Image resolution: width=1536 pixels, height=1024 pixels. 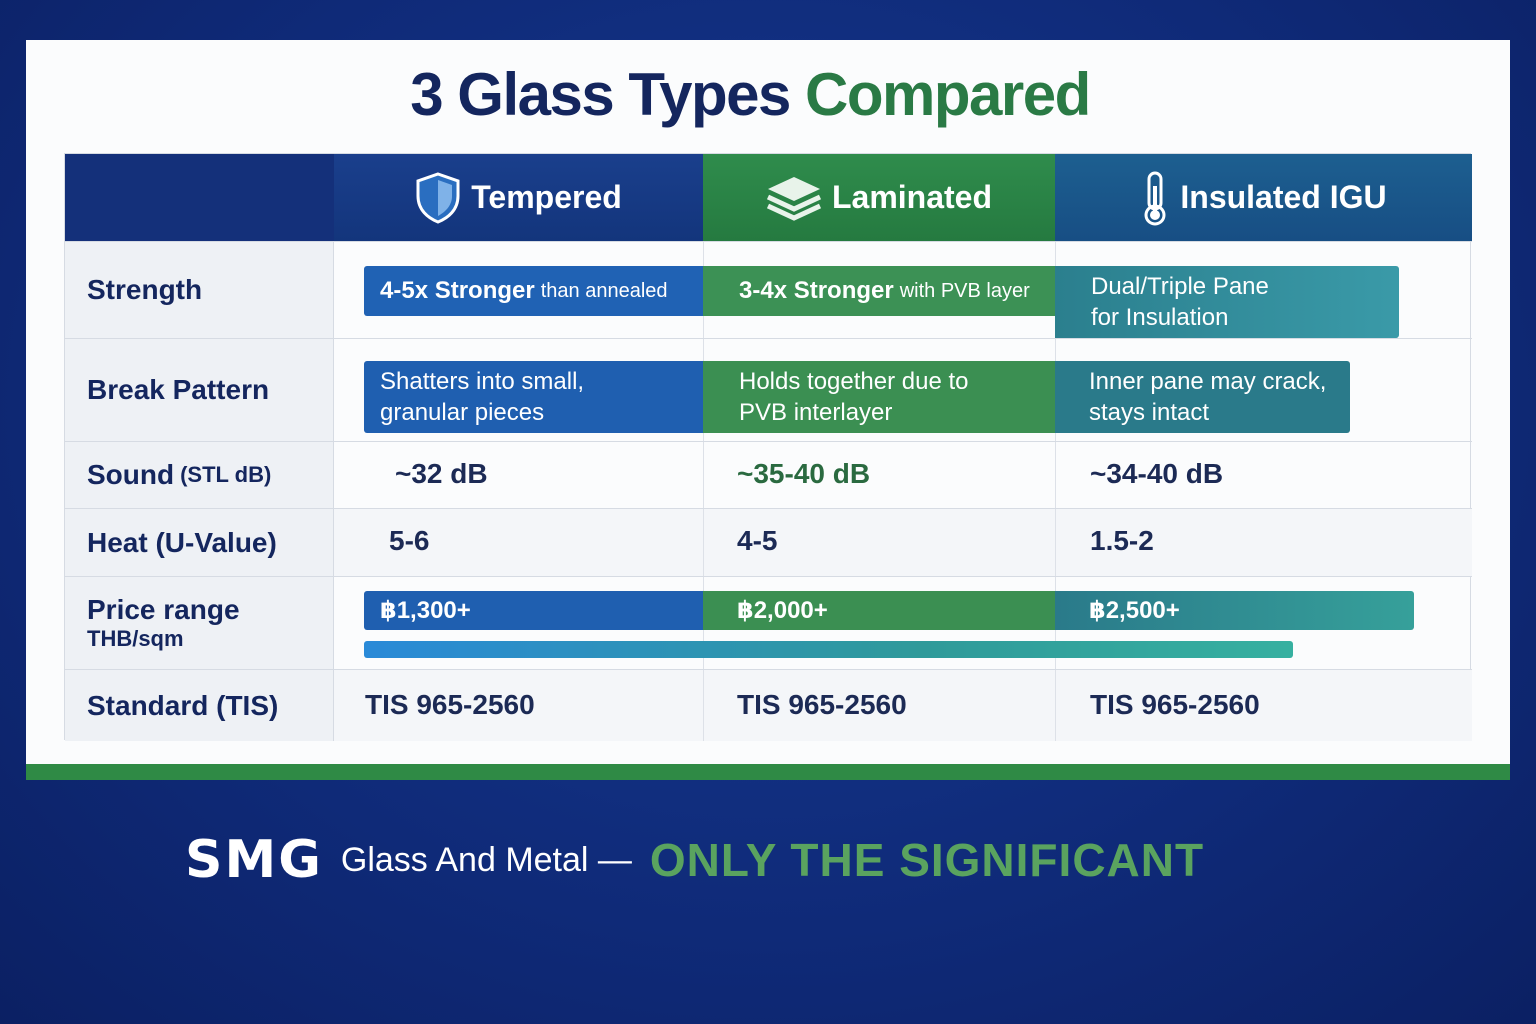 I want to click on heat-tempered: 5-6, so click(x=409, y=540).